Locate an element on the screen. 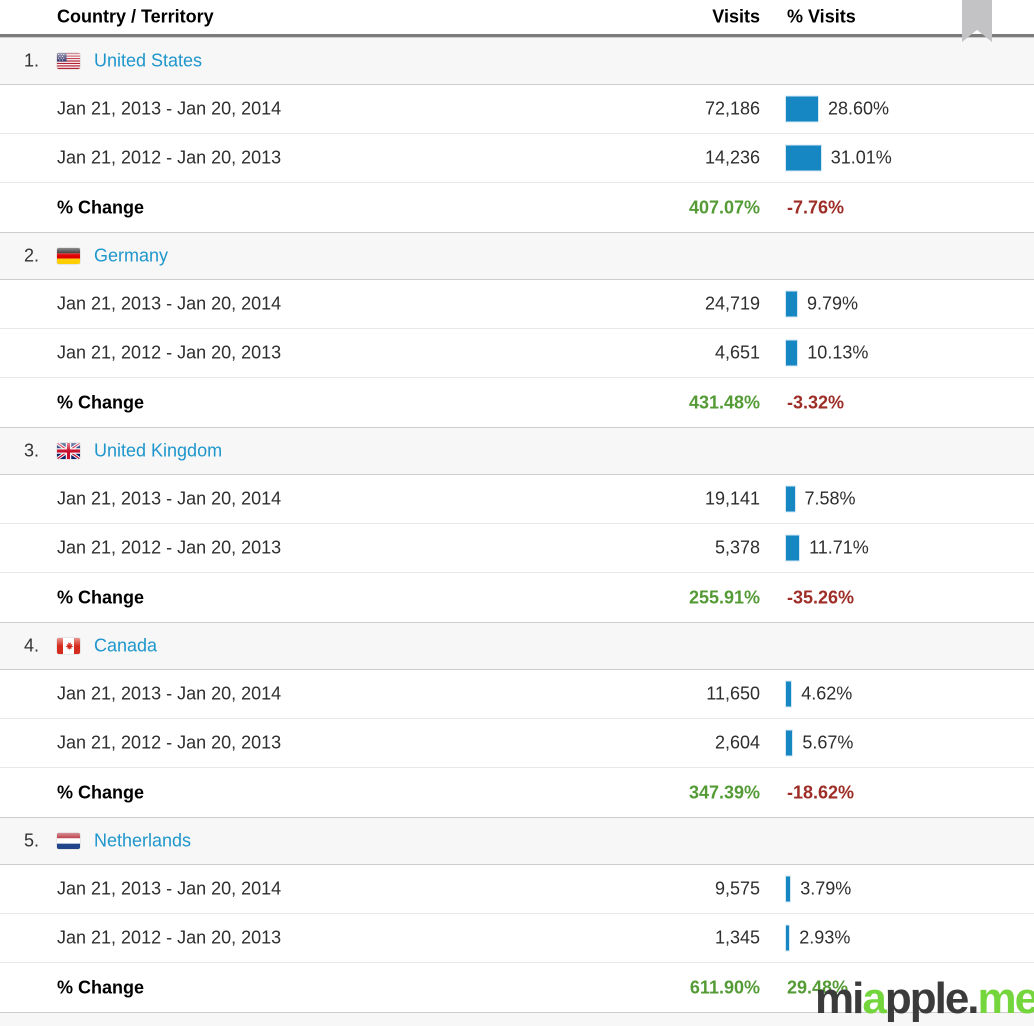  visits-value: 2,604 is located at coordinates (737, 742).